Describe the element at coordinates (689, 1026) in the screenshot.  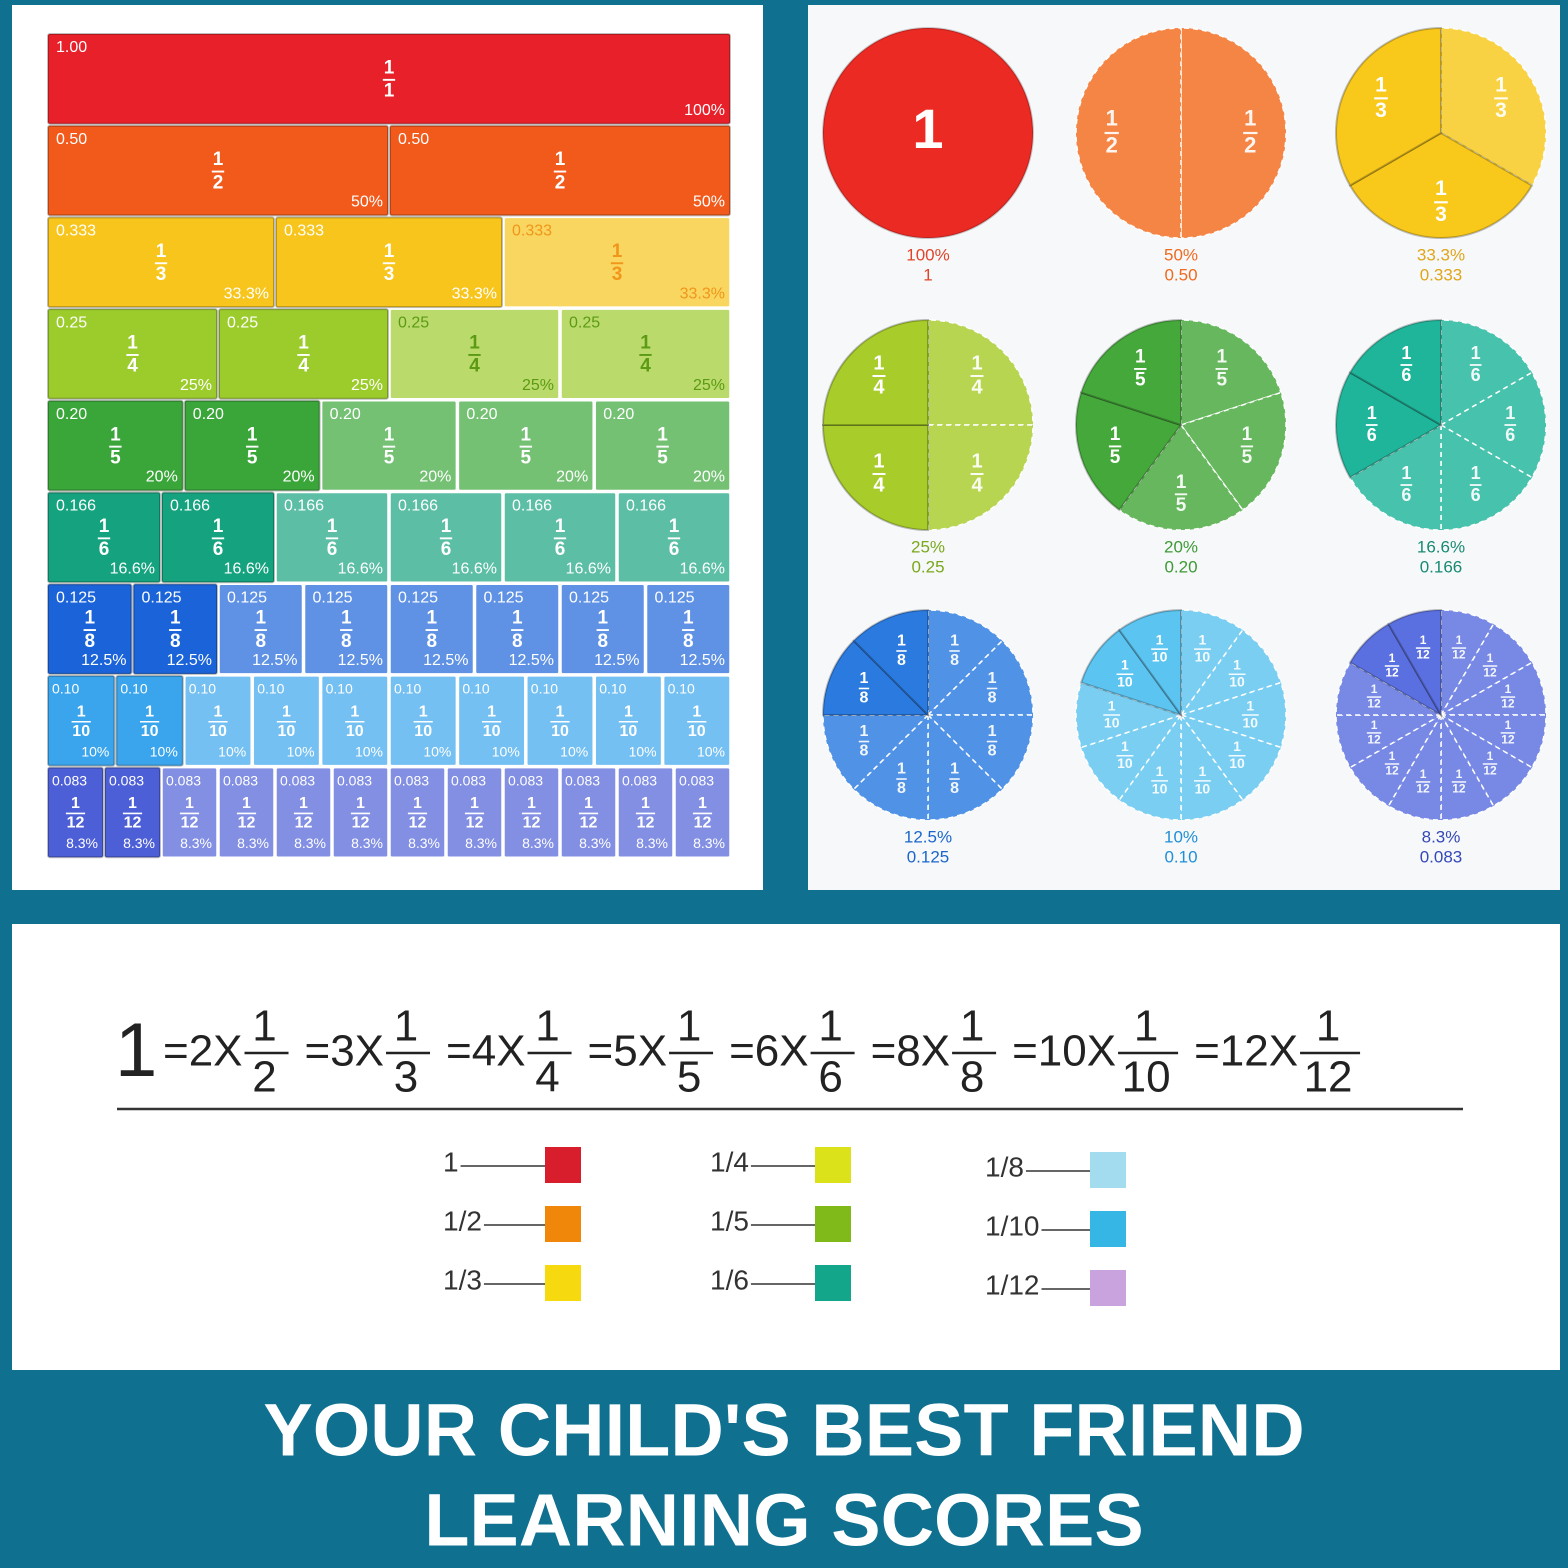
I see `equation-numerator: 1` at that location.